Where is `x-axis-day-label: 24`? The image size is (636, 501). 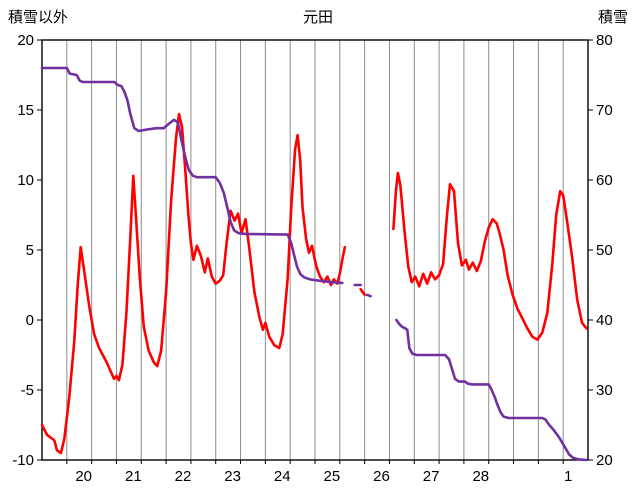 x-axis-day-label: 24 is located at coordinates (282, 476).